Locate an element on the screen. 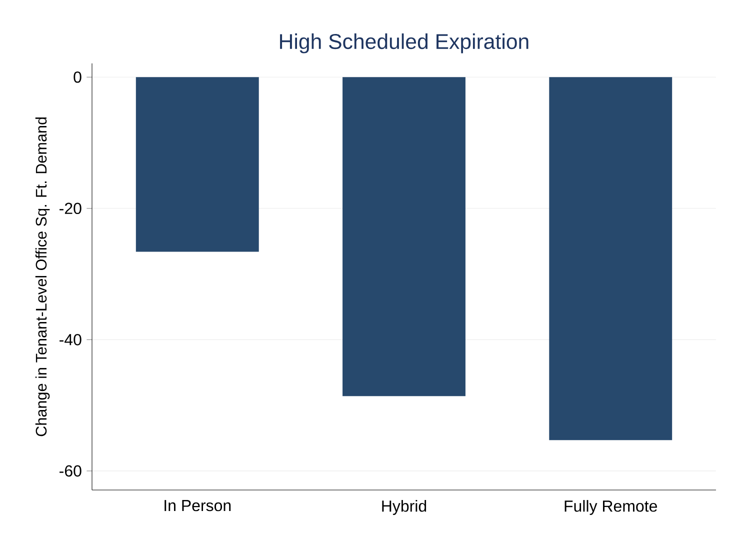 Image resolution: width=729 pixels, height=536 pixels. x-tick-label: Hybrid is located at coordinates (404, 507).